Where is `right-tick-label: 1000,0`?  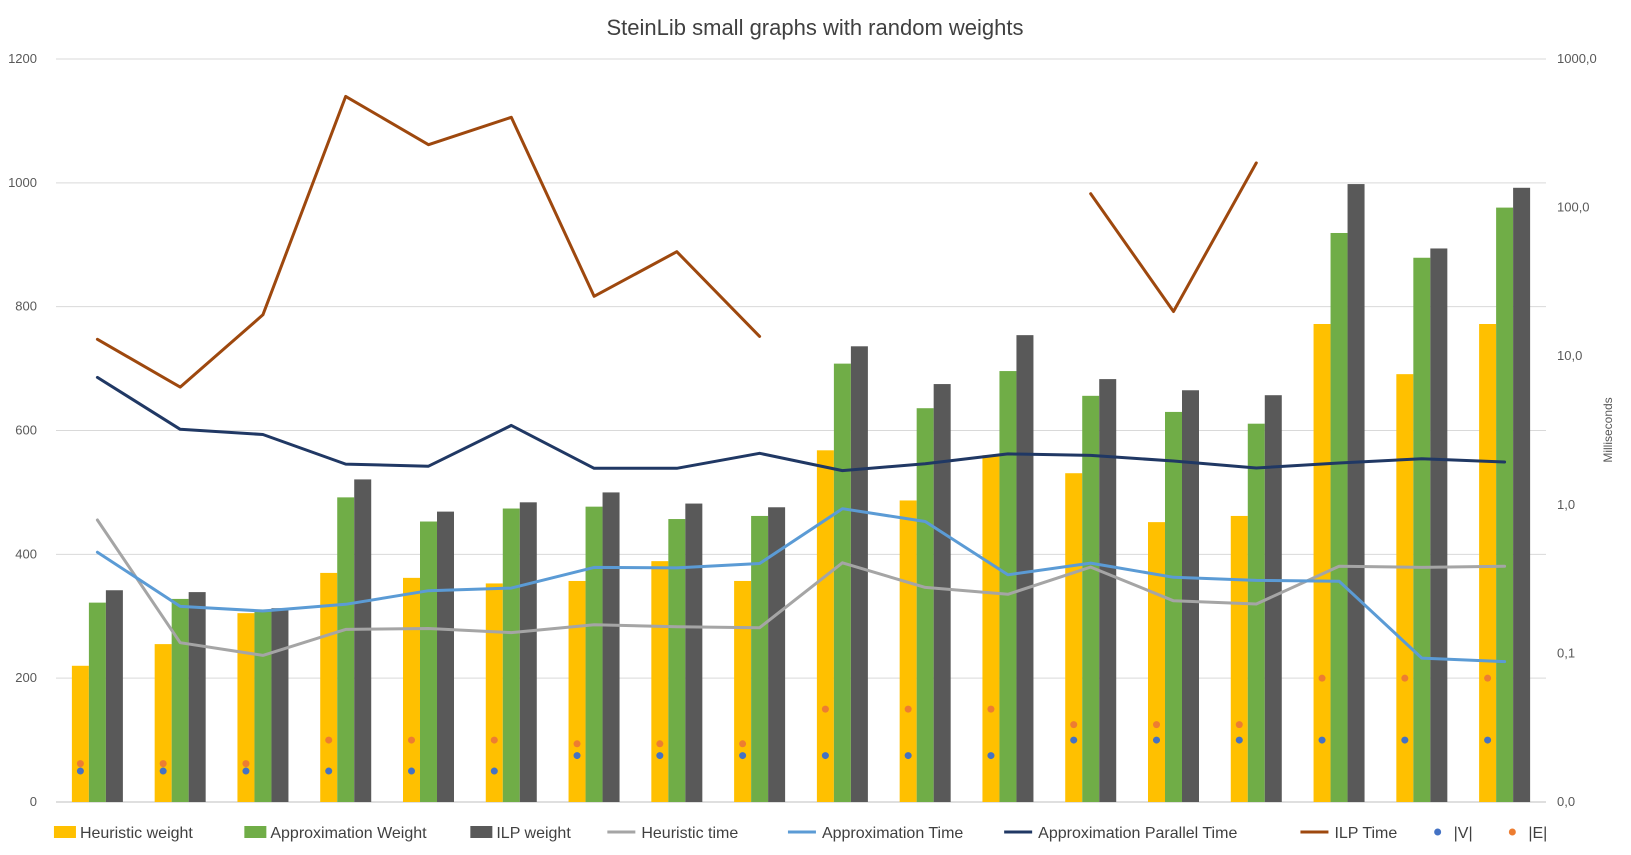 right-tick-label: 1000,0 is located at coordinates (1577, 58).